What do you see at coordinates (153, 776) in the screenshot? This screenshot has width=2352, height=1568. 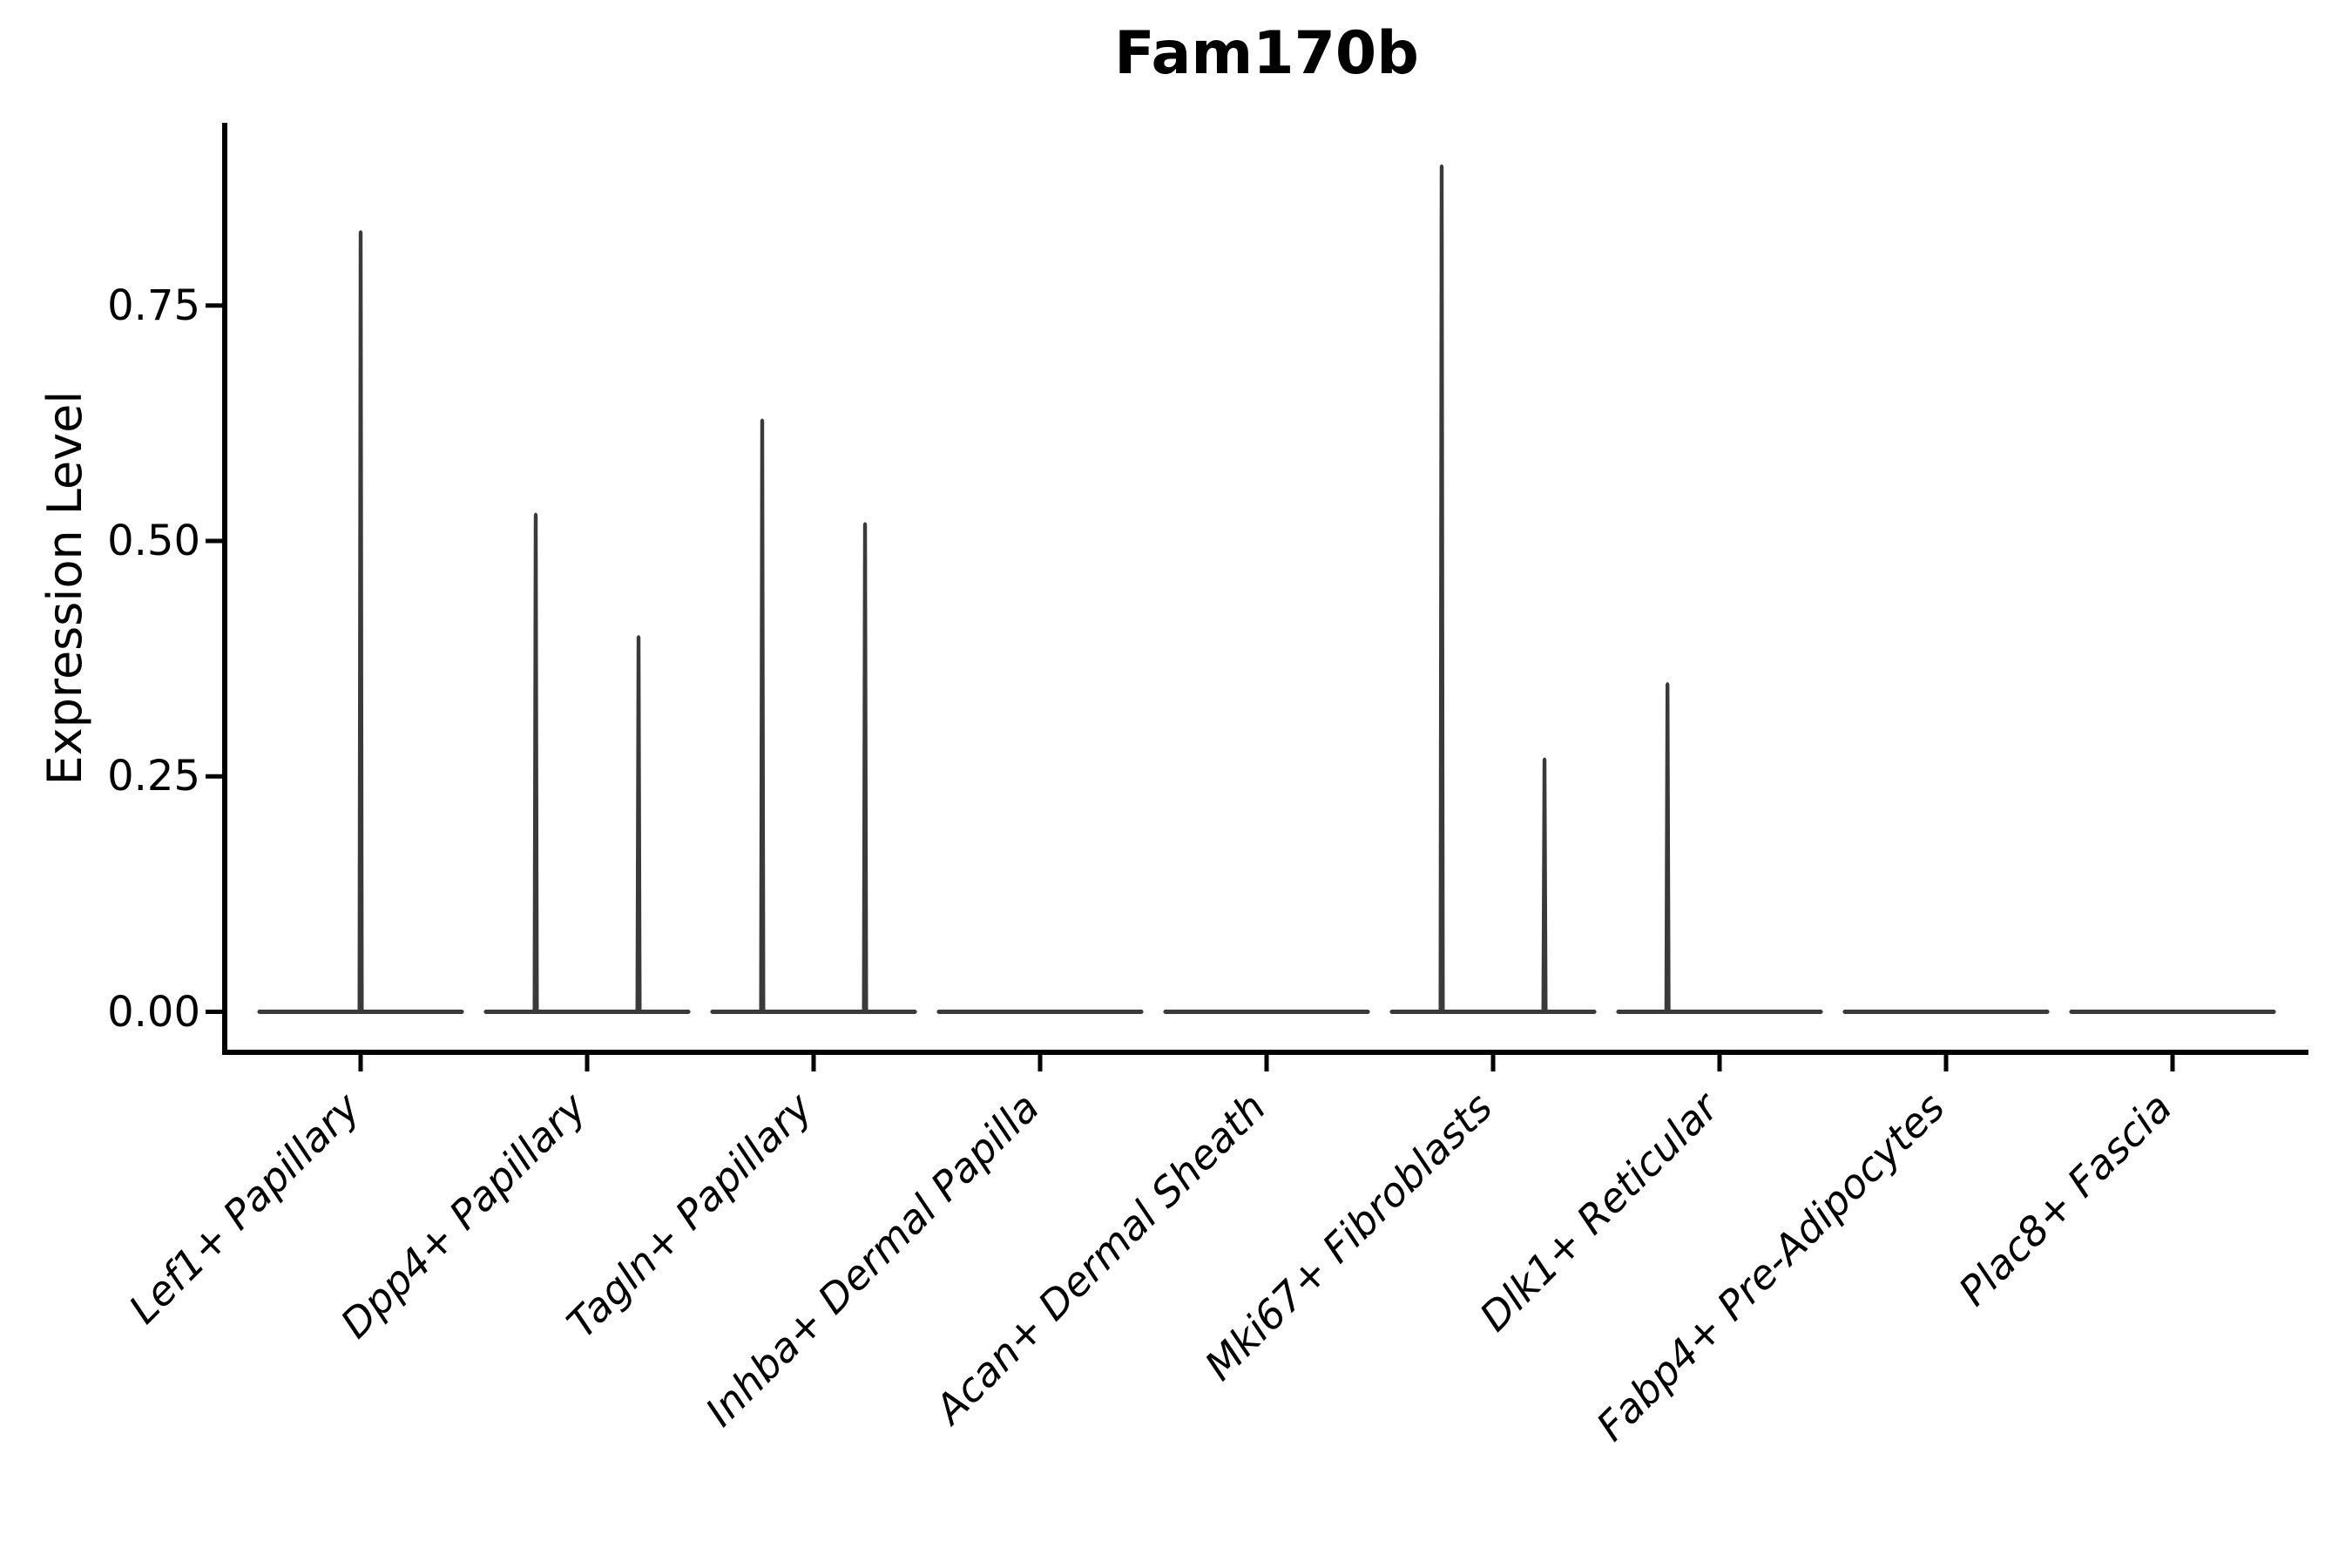 I see `y-tick-label-0.25: 0.25` at bounding box center [153, 776].